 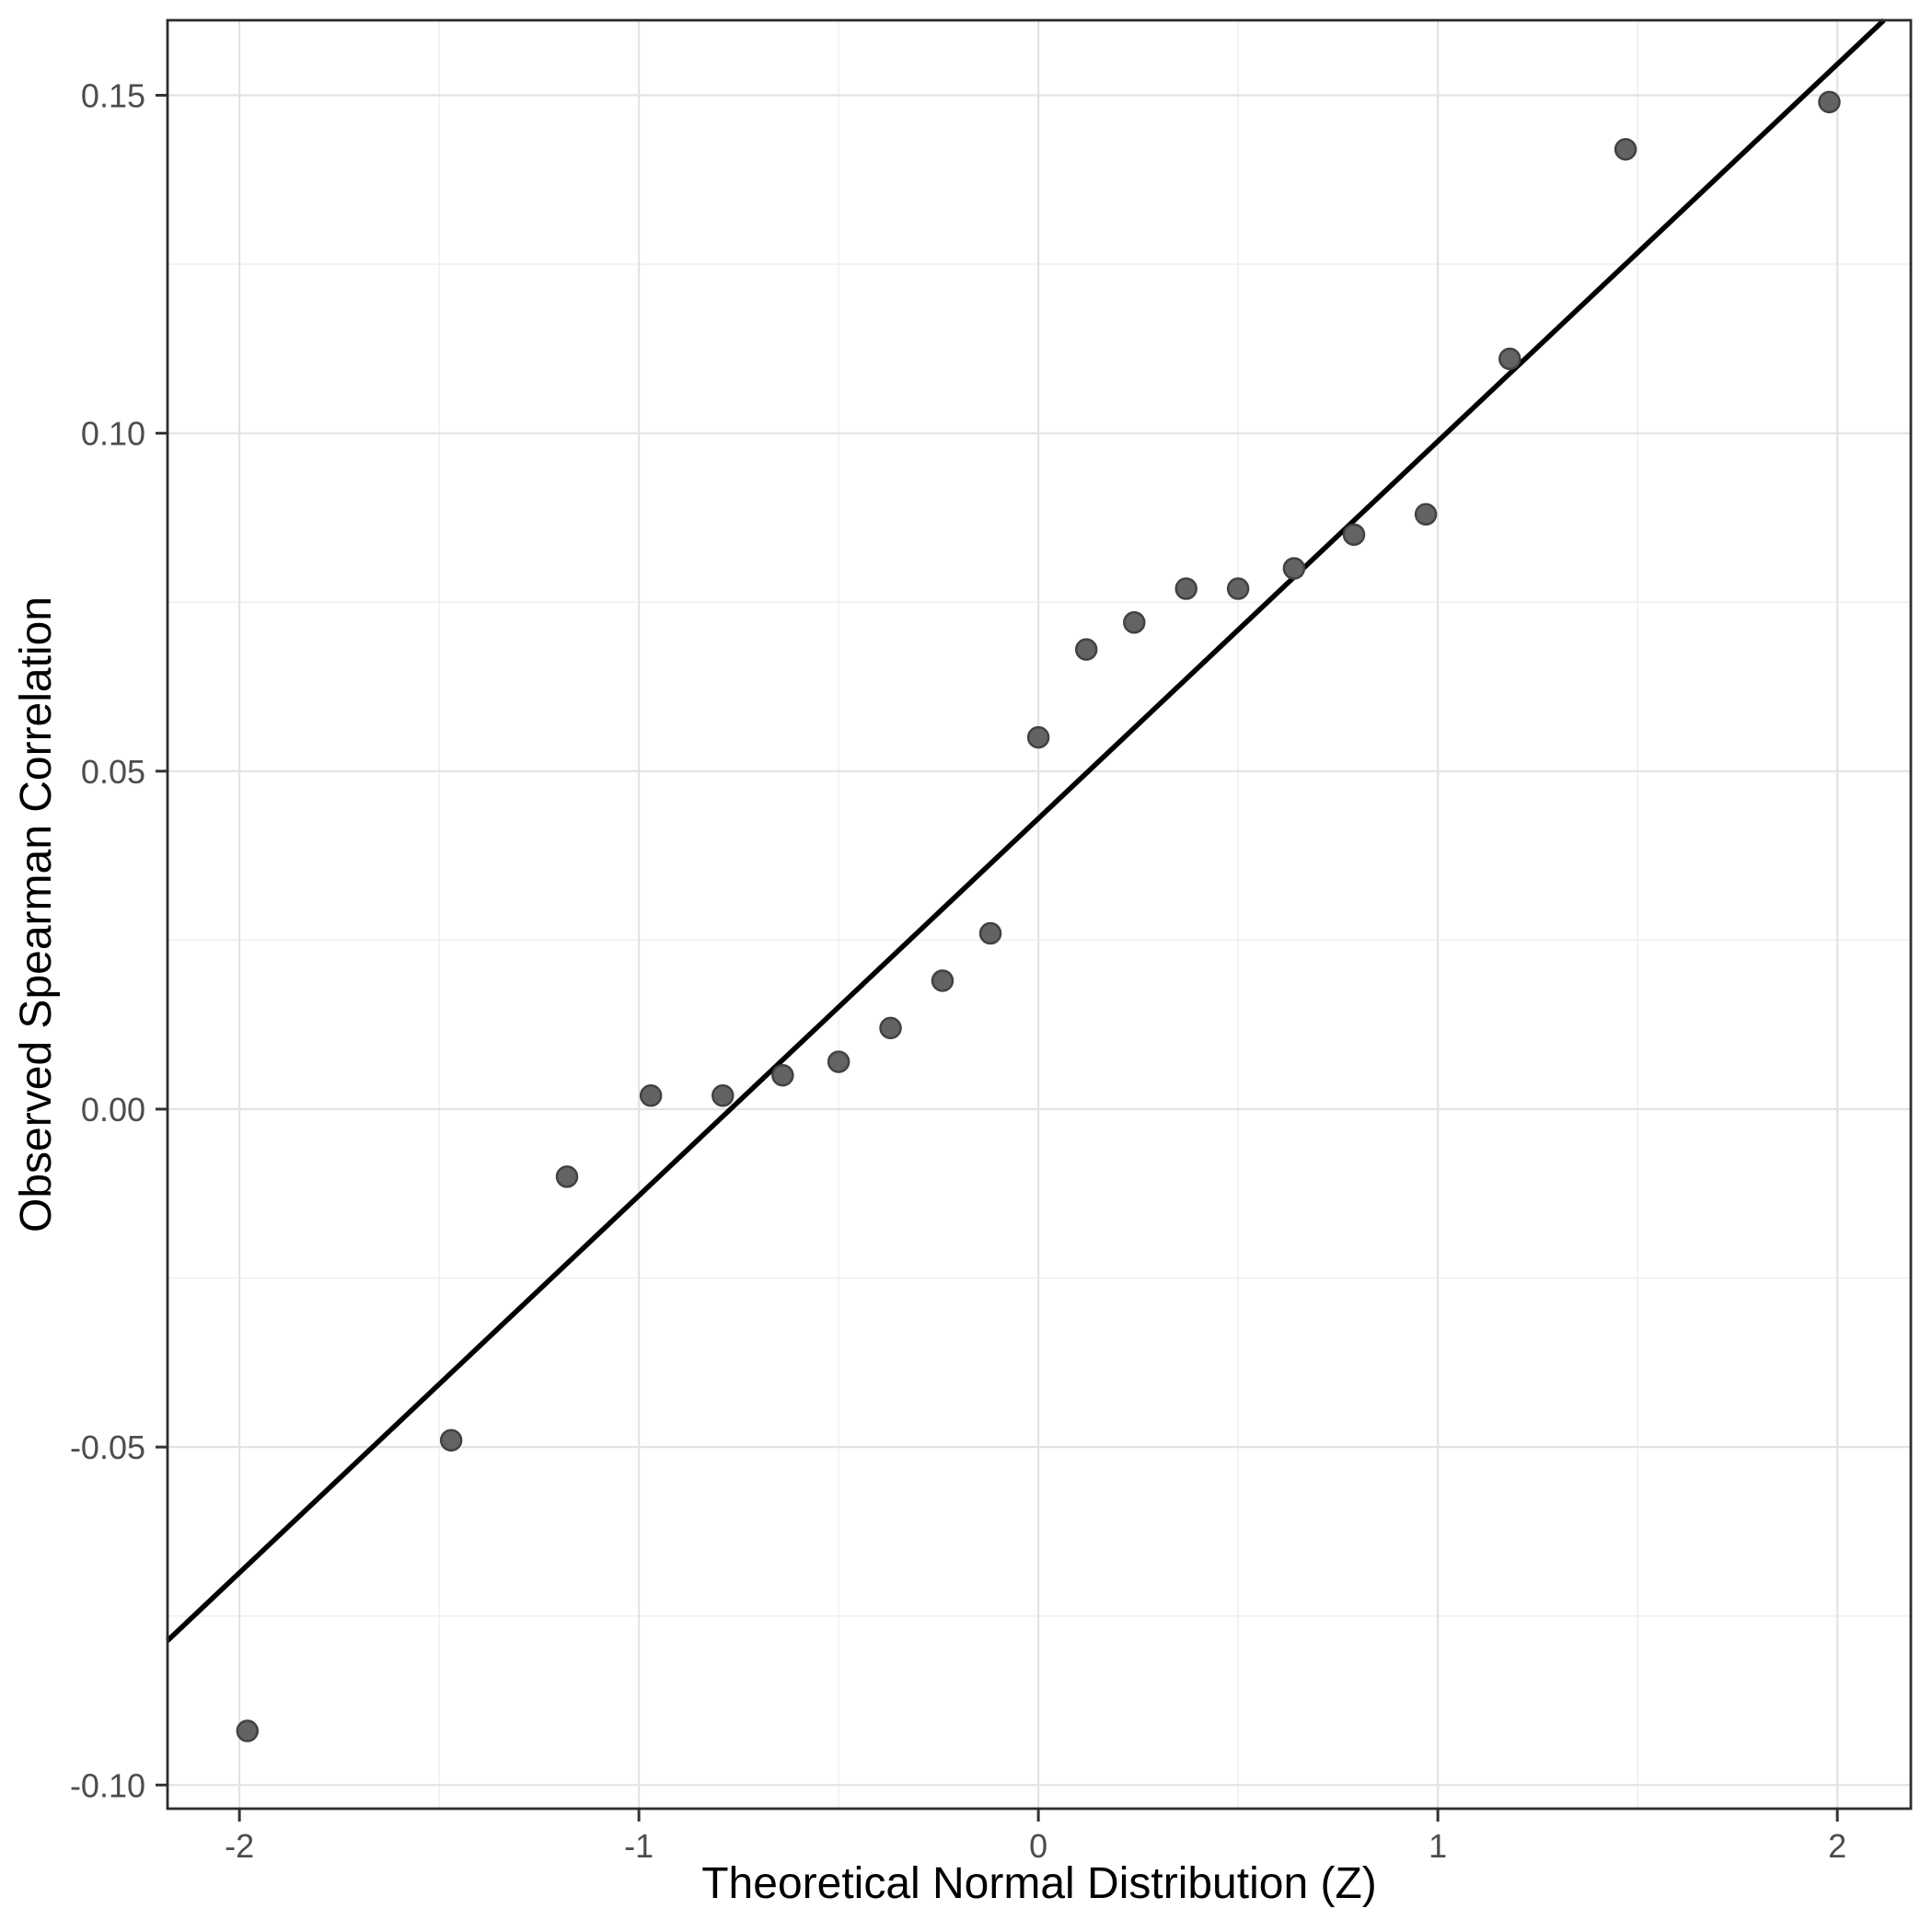 I want to click on y-axis-title: Observed Spearman Correlation, so click(x=37, y=914).